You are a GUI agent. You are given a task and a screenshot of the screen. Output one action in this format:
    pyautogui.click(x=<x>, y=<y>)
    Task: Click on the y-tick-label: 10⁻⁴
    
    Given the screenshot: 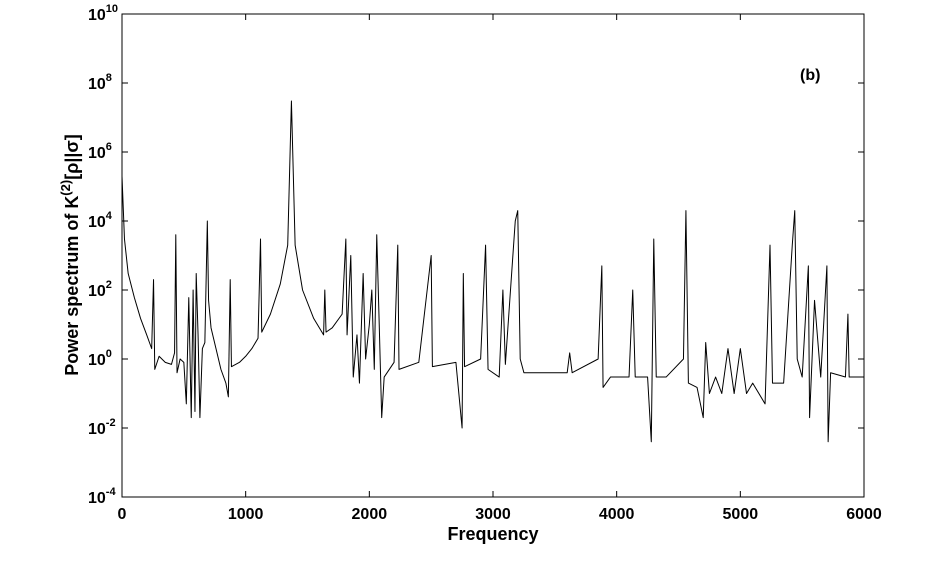 What is the action you would take?
    pyautogui.click(x=102, y=496)
    